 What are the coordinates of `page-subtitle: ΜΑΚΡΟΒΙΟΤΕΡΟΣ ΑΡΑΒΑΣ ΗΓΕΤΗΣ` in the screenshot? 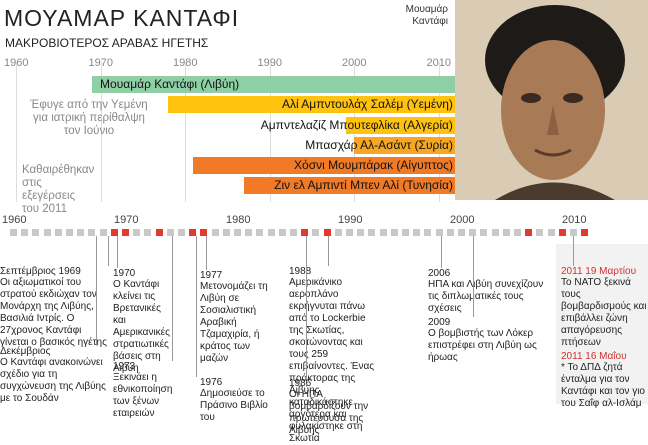 It's located at (107, 43).